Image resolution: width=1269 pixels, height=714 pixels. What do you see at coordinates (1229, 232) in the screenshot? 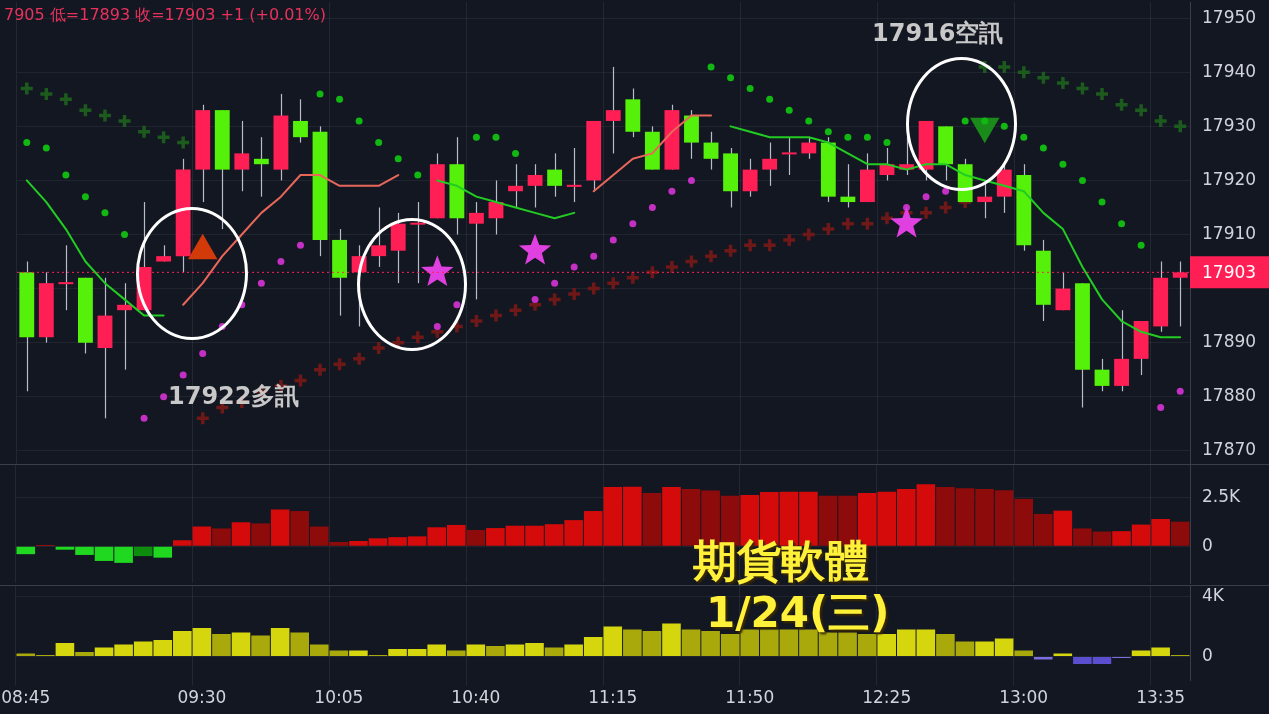
I see `y-tick-label: 17910` at bounding box center [1229, 232].